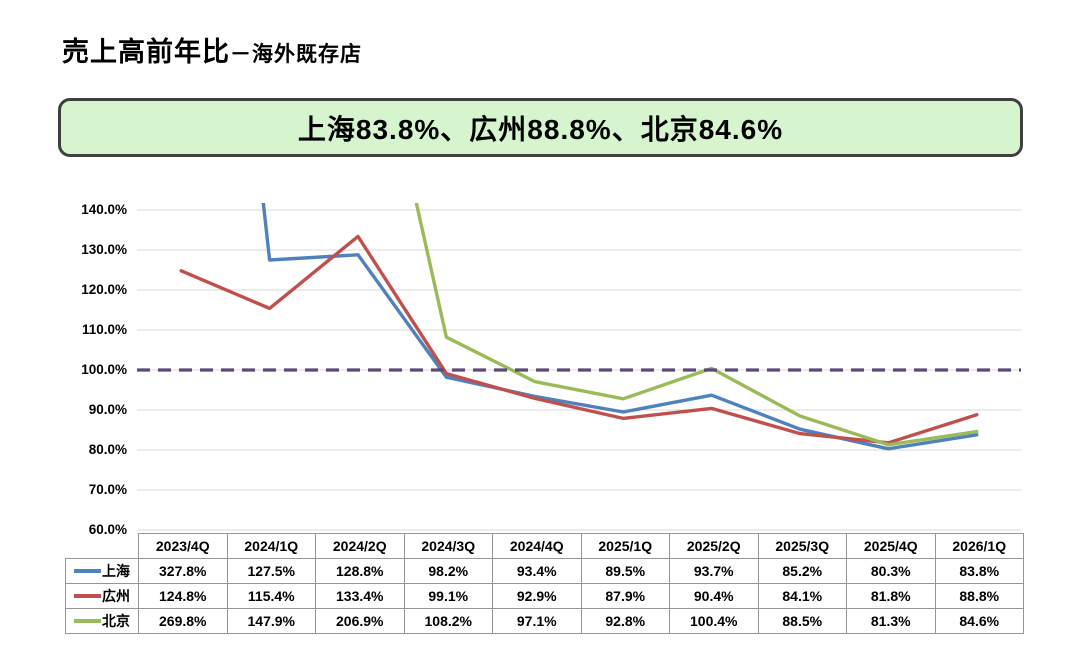 Image resolution: width=1080 pixels, height=659 pixels. What do you see at coordinates (625, 621) in the screenshot?
I see `value-cell: 92.8%` at bounding box center [625, 621].